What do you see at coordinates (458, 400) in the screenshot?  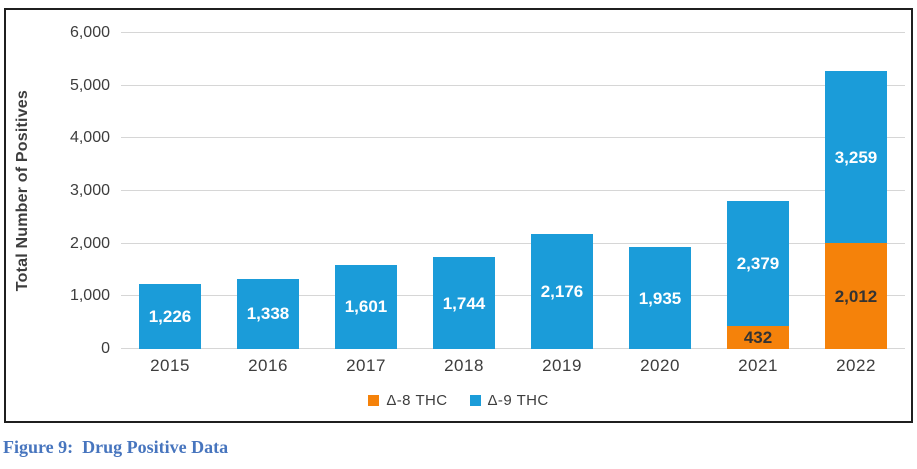 I see `legend: Δ-8 THC Δ-9 THC` at bounding box center [458, 400].